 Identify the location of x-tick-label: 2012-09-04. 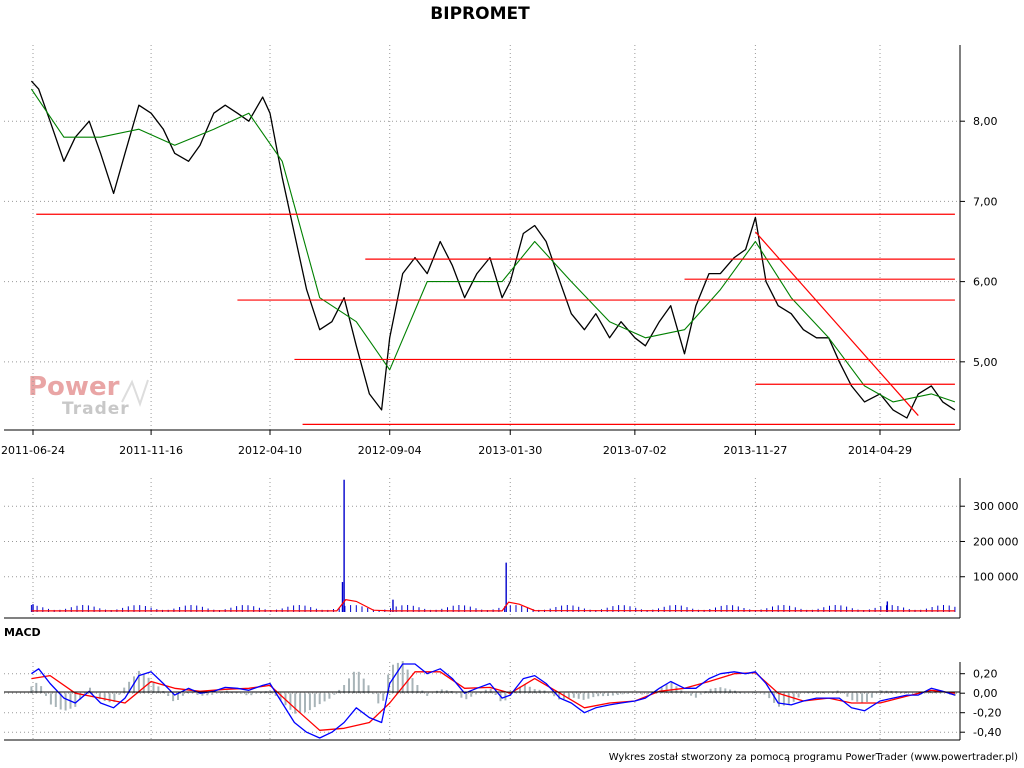
(390, 450).